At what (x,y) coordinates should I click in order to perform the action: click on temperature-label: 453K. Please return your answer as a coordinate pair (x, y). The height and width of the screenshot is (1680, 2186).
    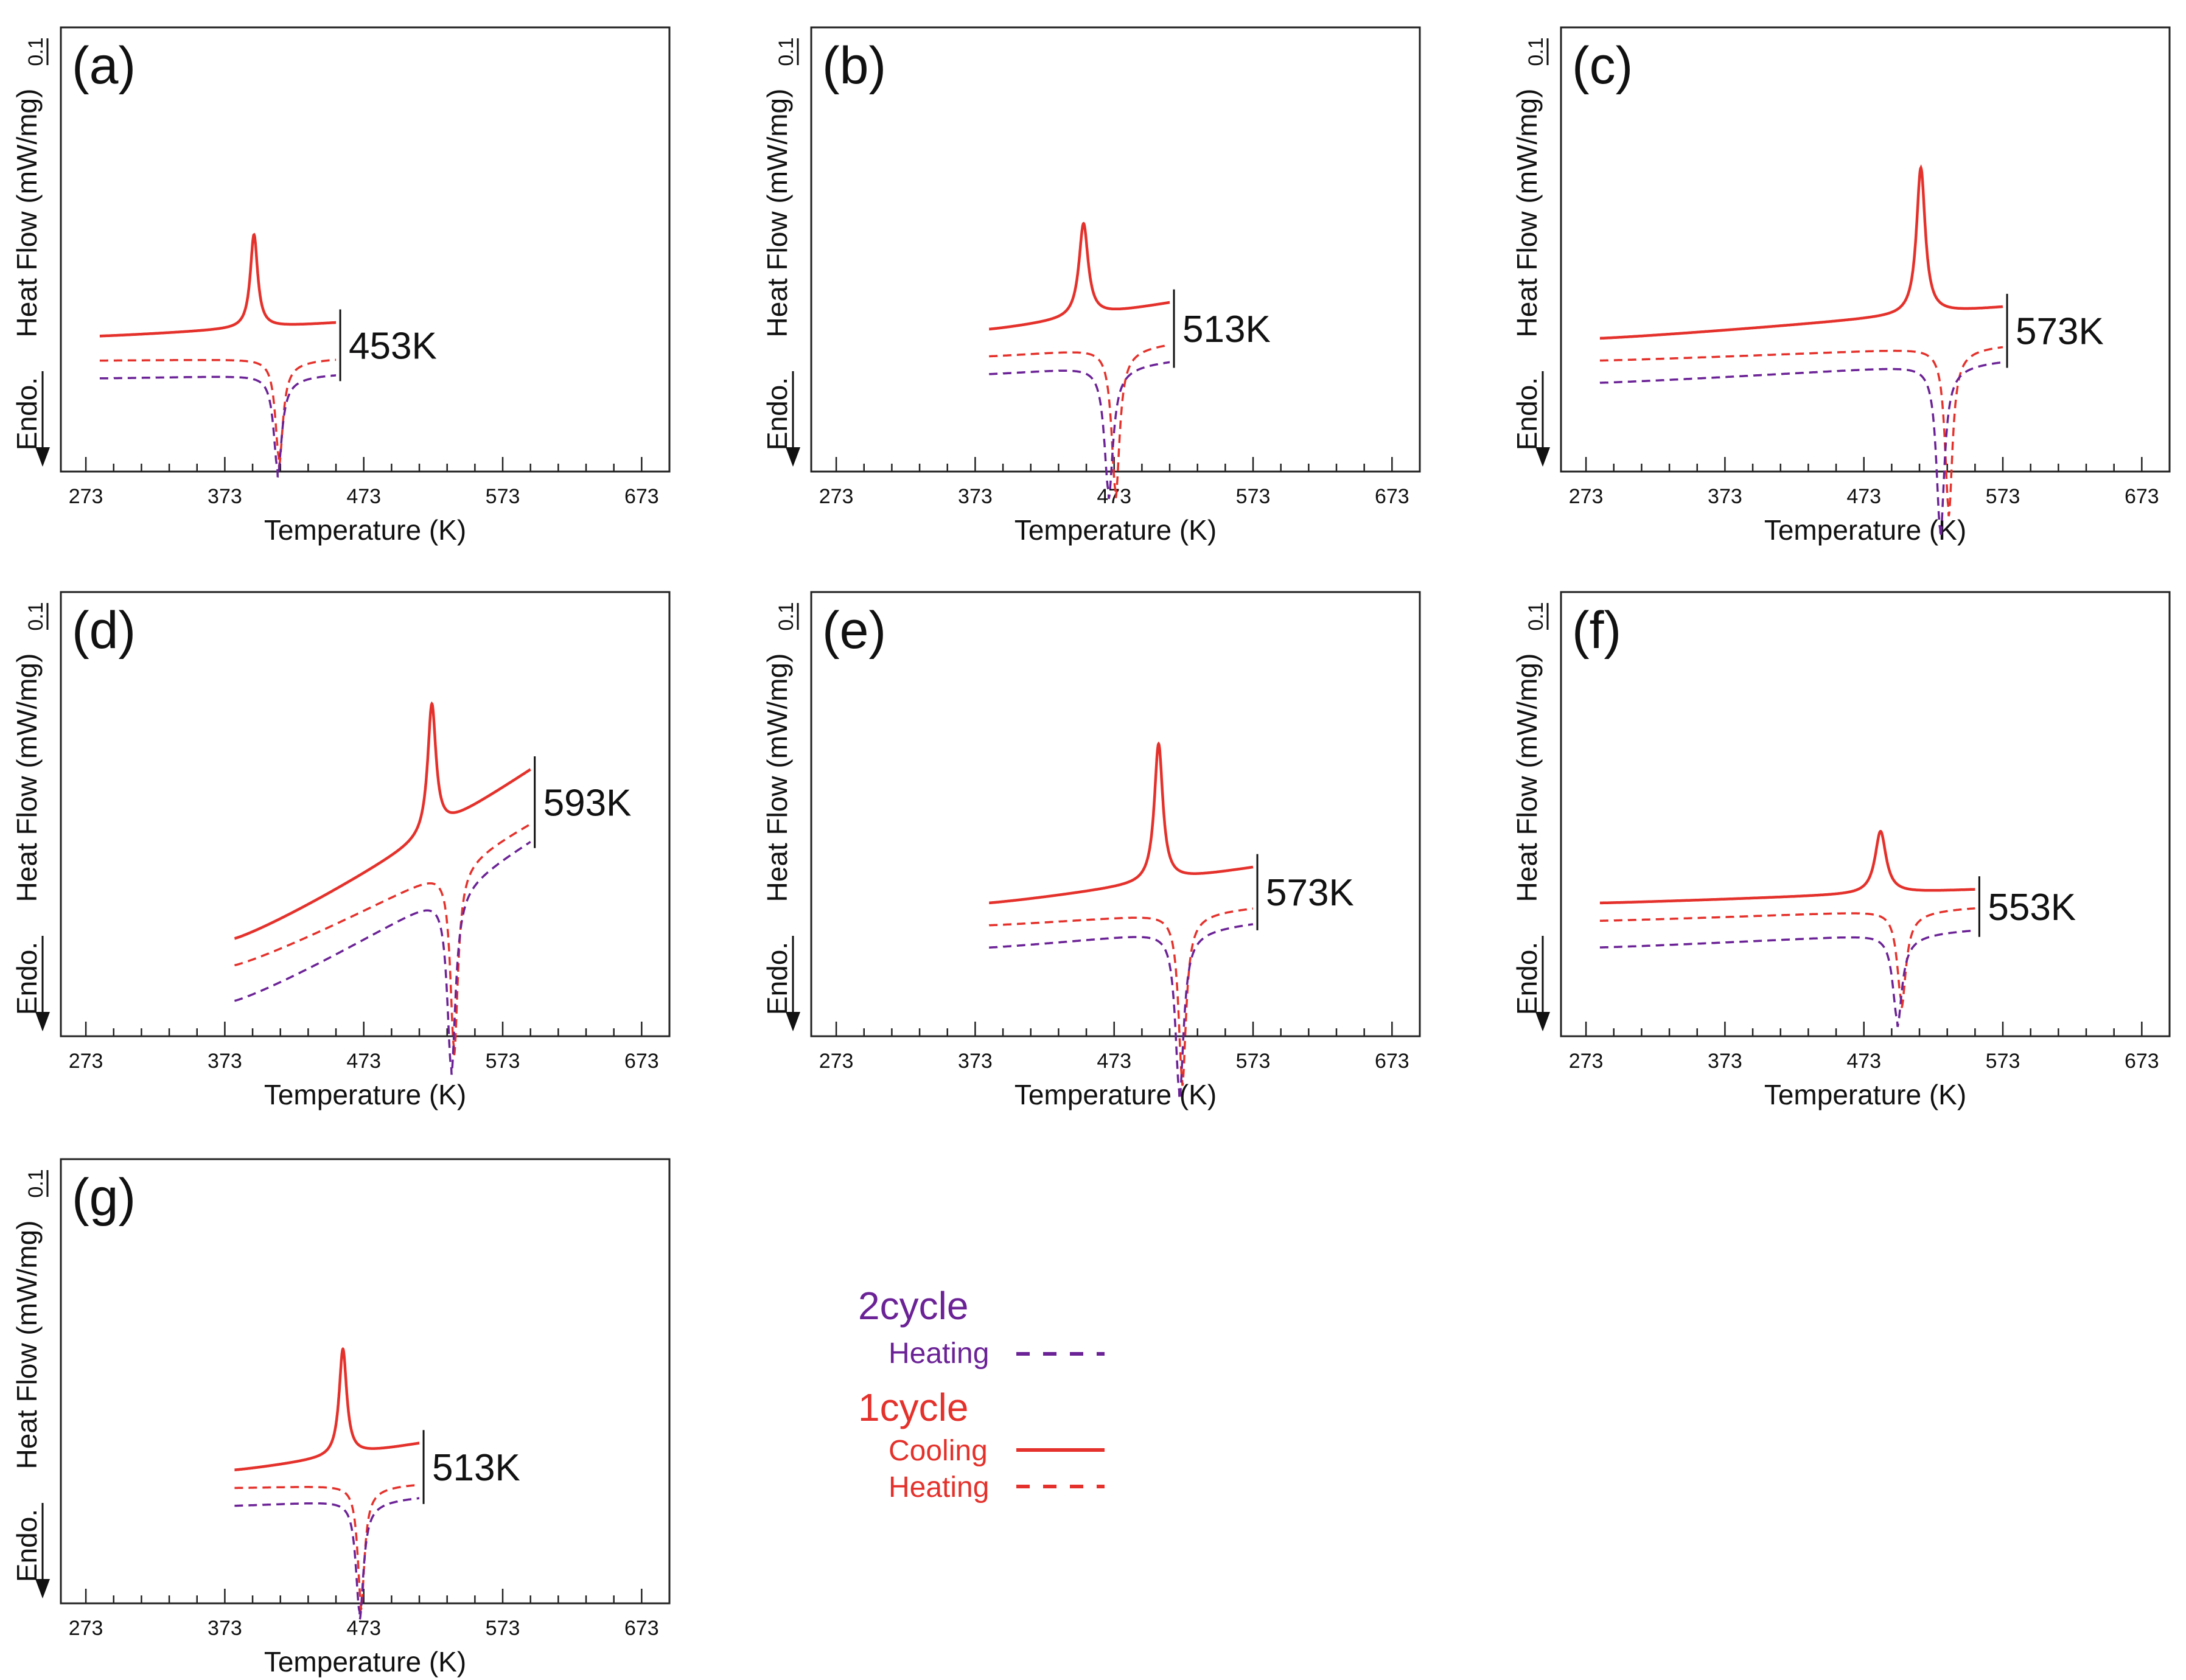
    Looking at the image, I should click on (393, 346).